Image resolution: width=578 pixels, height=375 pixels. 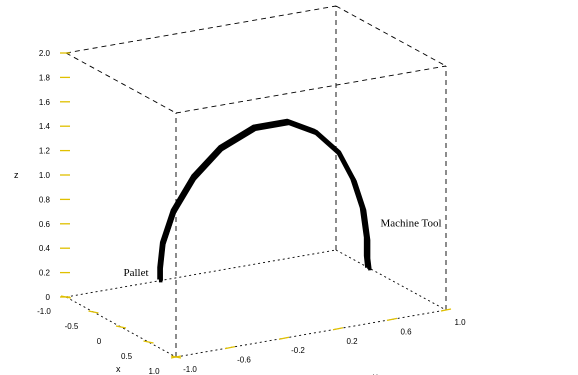 I want to click on y-tick-label: 1.0, so click(x=460, y=322).